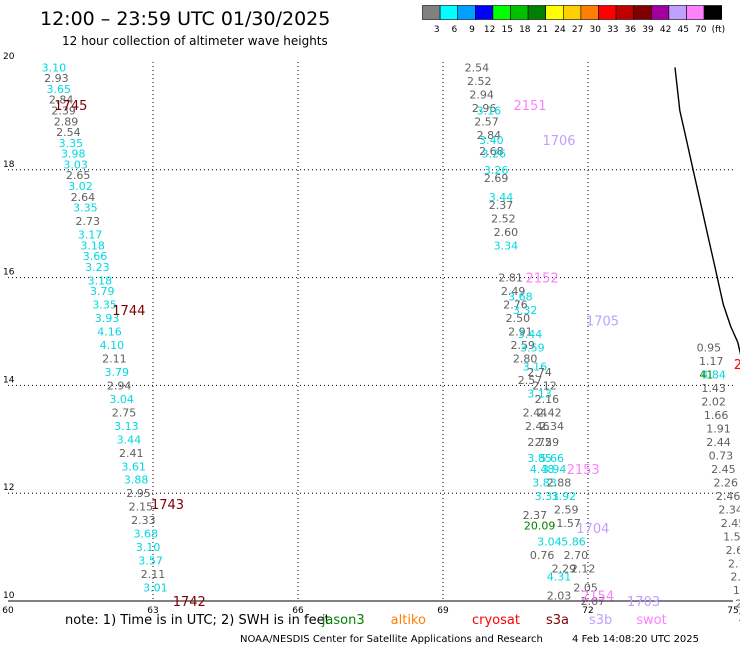 This screenshot has height=650, width=740. Describe the element at coordinates (636, 639) in the screenshot. I see `footer-timestamp: 4 Feb 14:08:20 UTC 2025` at that location.